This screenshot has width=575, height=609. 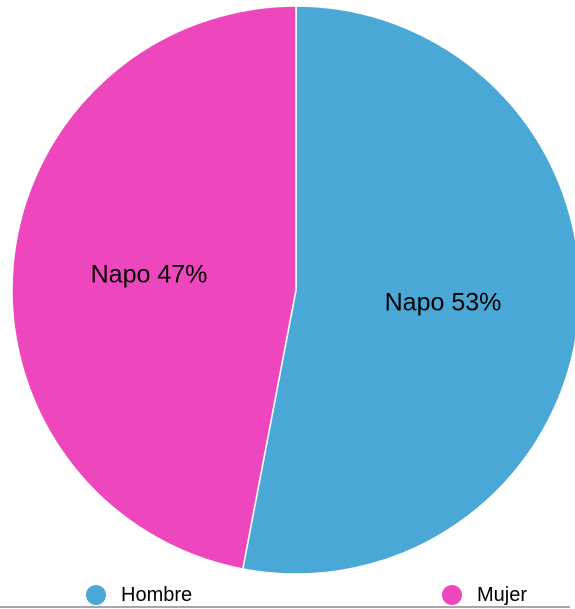 I want to click on legend-label-hombre: Hombre, so click(x=157, y=595).